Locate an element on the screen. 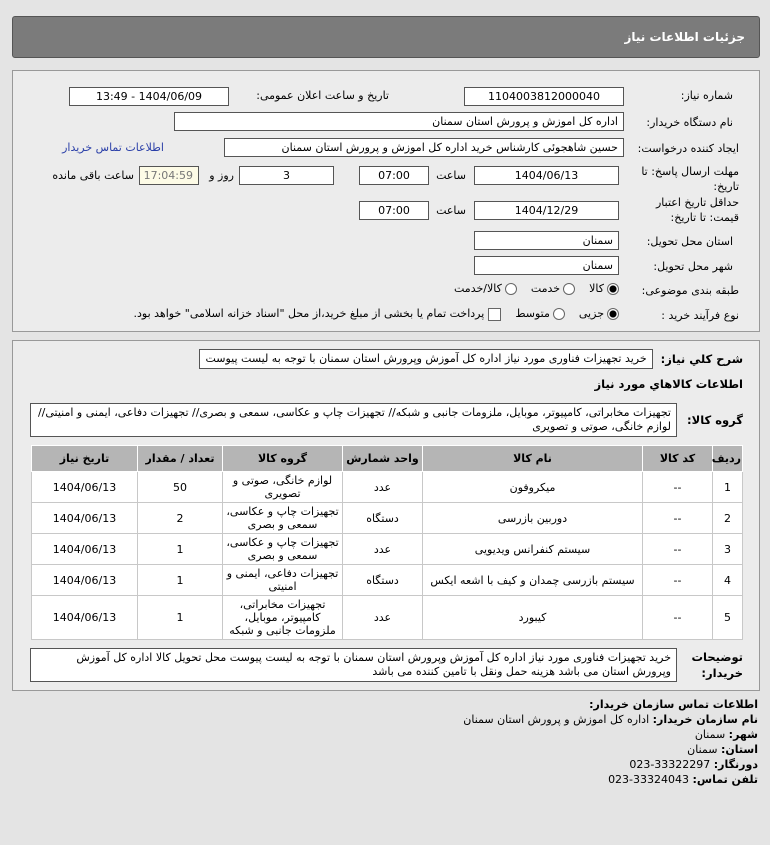 This screenshot has width=770, height=845. creator-label: ایجاد کننده درخواست: is located at coordinates (688, 148).